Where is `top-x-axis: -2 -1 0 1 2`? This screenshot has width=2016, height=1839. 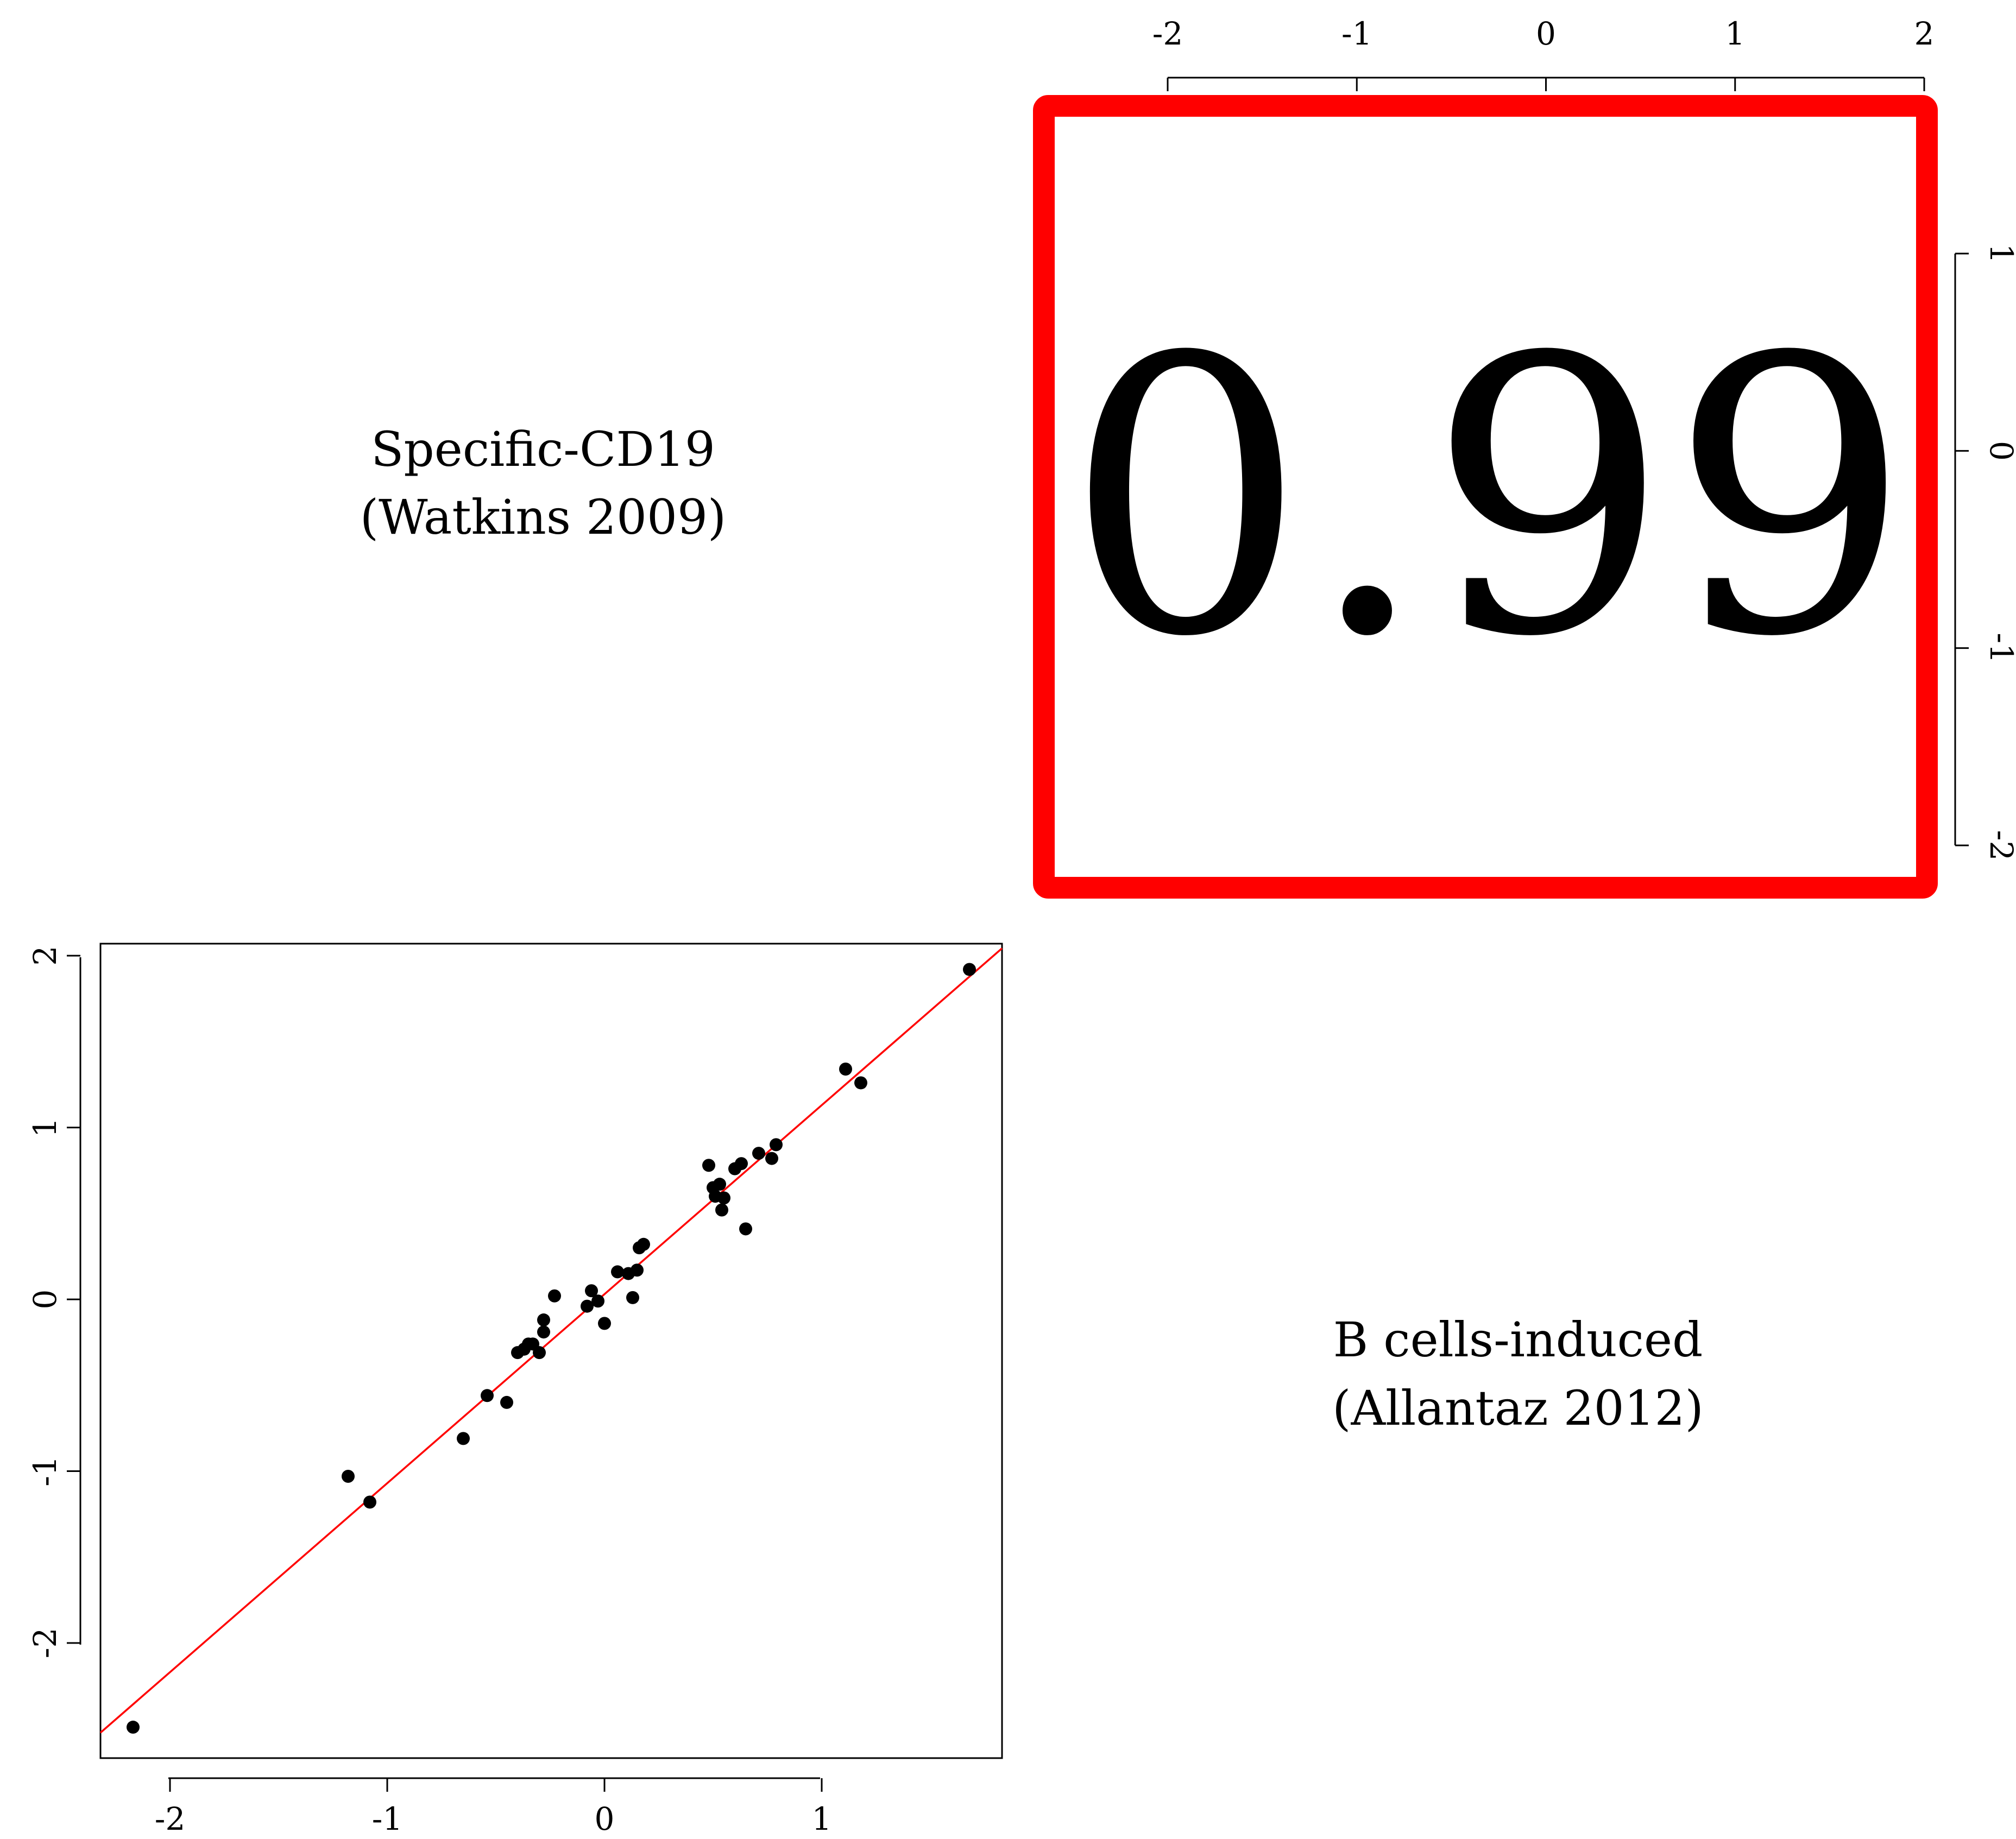
top-x-axis: -2 -1 0 1 2 is located at coordinates (1543, 53).